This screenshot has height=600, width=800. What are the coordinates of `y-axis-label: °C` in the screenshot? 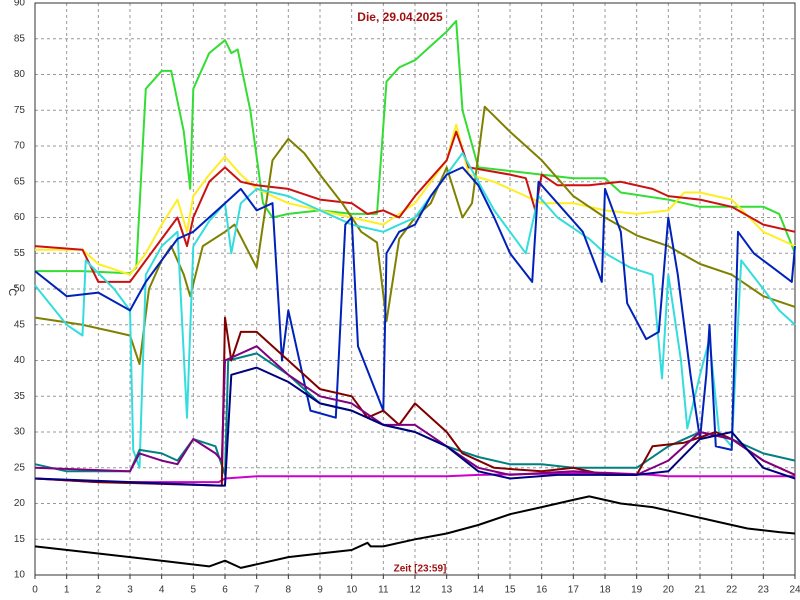 It's located at (12, 290).